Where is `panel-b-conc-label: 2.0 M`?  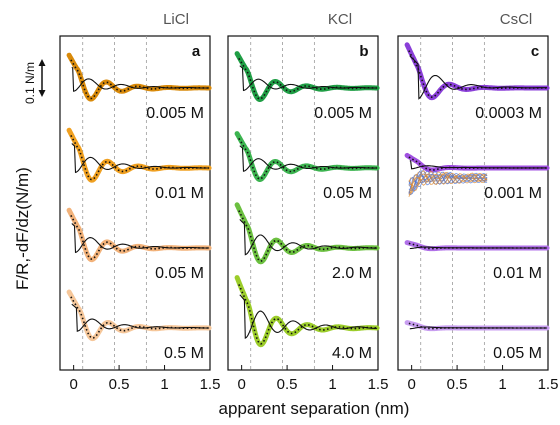
panel-b-conc-label: 2.0 M is located at coordinates (352, 273).